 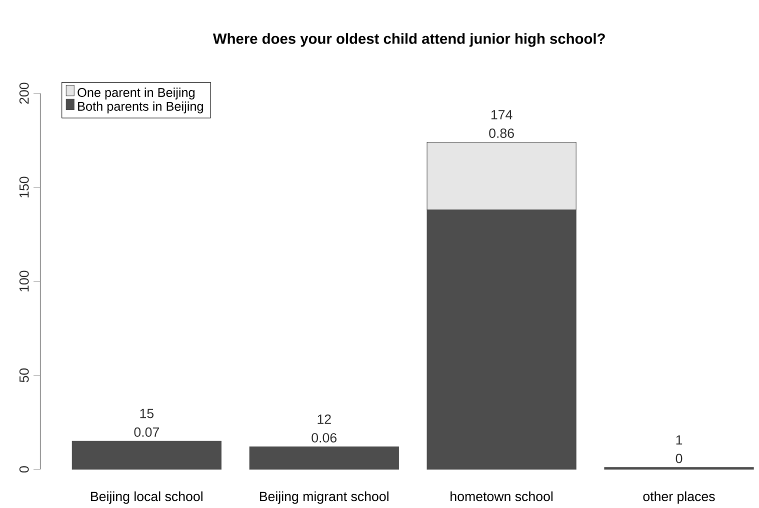 What do you see at coordinates (136, 94) in the screenshot?
I see `legend-label: One parent in Beijing` at bounding box center [136, 94].